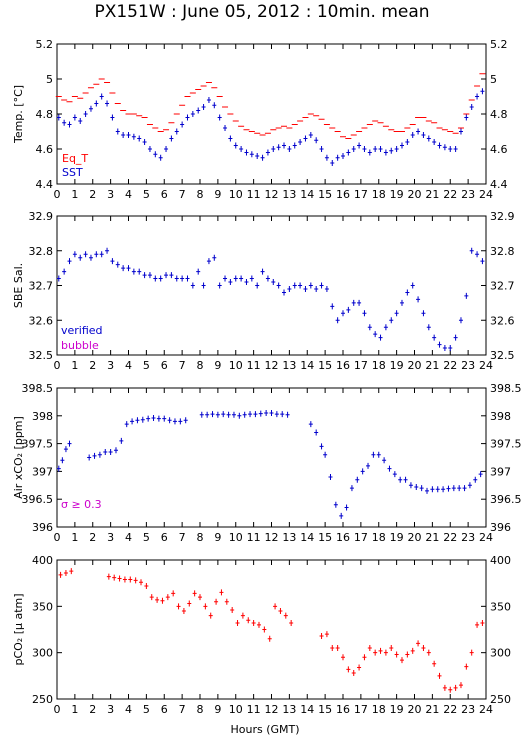  What do you see at coordinates (18, 285) in the screenshot?
I see `y-axis-label-sal: SBE Sal.` at bounding box center [18, 285].